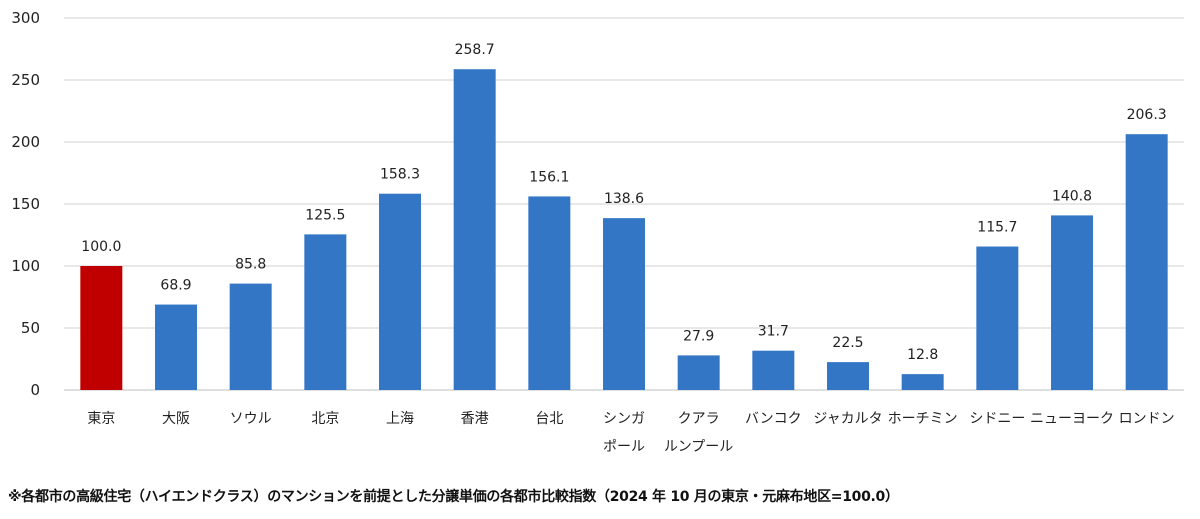 The height and width of the screenshot is (519, 1200). What do you see at coordinates (698, 336) in the screenshot?
I see `data-label: 27.9` at bounding box center [698, 336].